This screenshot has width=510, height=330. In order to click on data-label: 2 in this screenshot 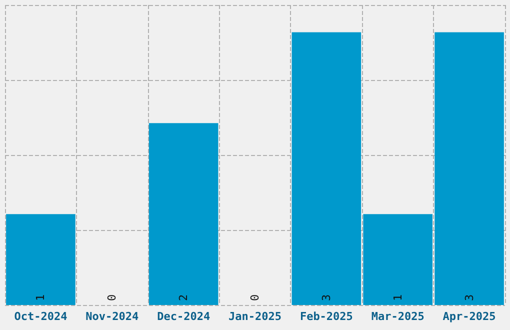, I will do `click(183, 297)`.